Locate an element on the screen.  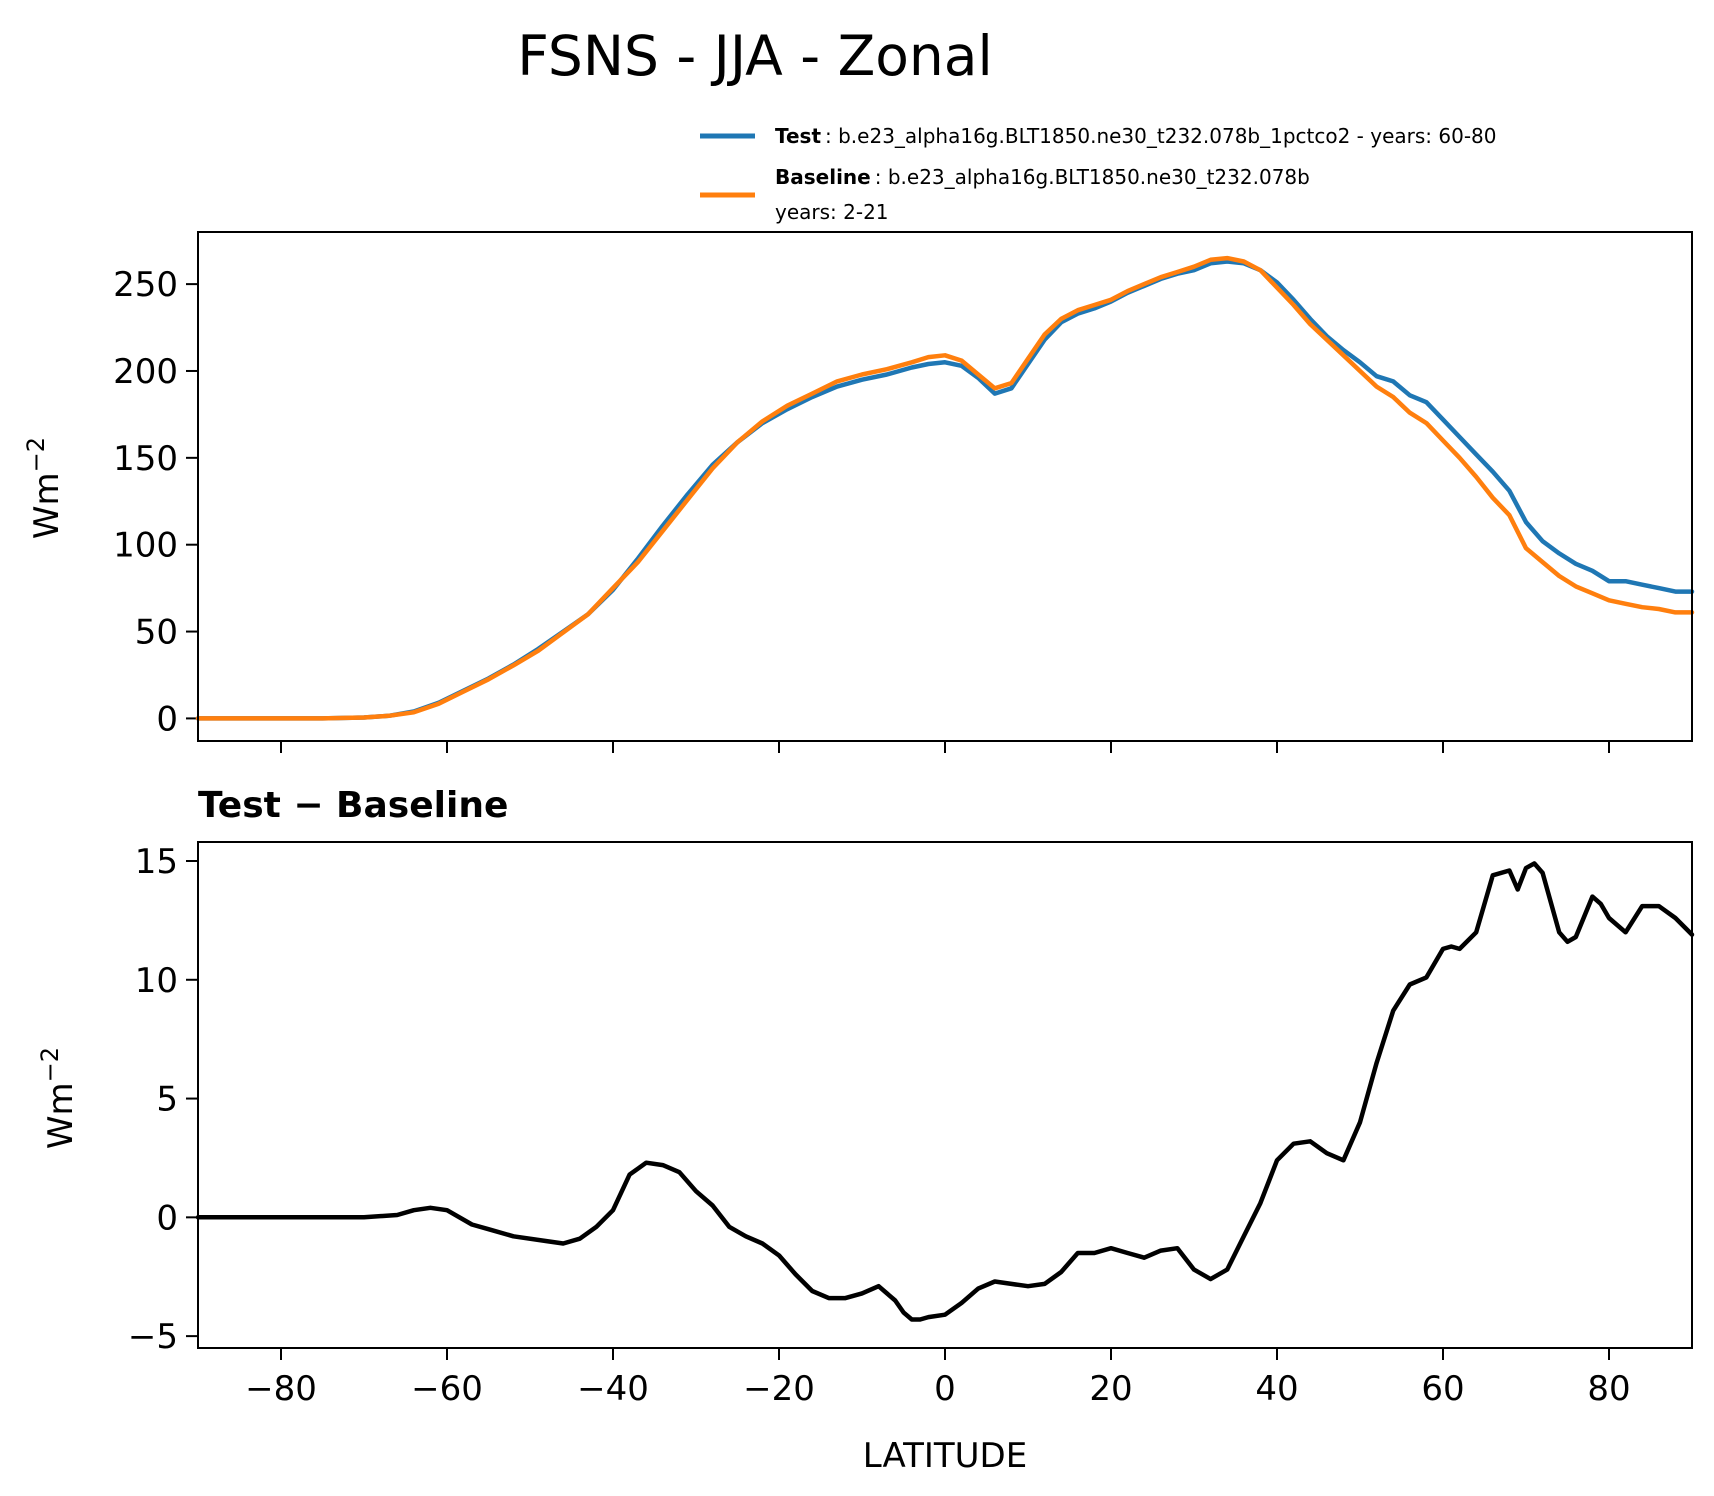
legend-baseline-text: : b.e23_alpha16g.BLT1850.ne30_t232.078b is located at coordinates (1092, 177).